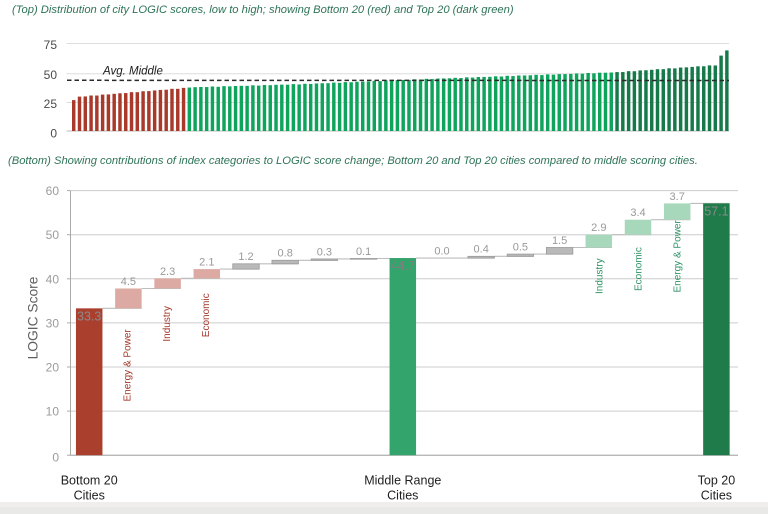 Image resolution: width=768 pixels, height=514 pixels. Describe the element at coordinates (53, 368) in the screenshot. I see `svg-text: 20` at that location.